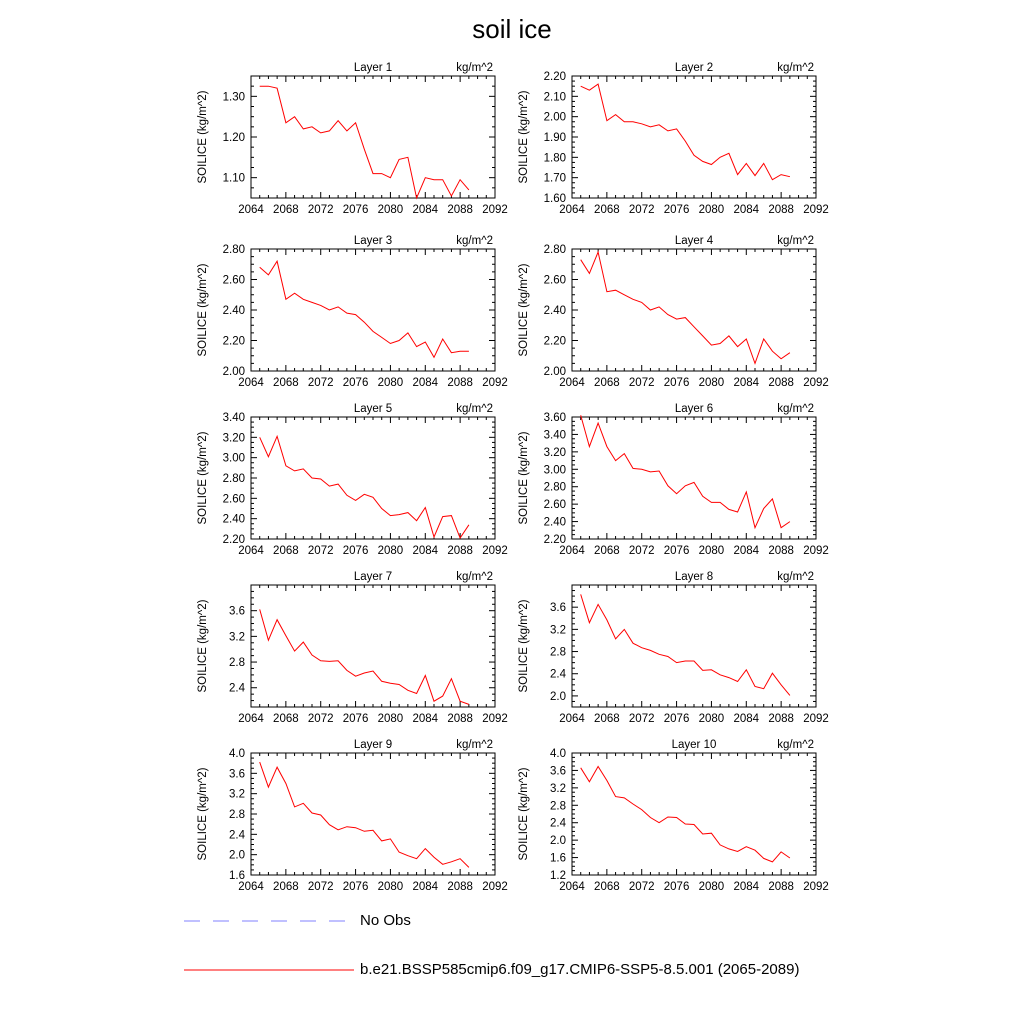 The image size is (1024, 1024). What do you see at coordinates (694, 745) in the screenshot?
I see `panel-title: Layer 10` at bounding box center [694, 745].